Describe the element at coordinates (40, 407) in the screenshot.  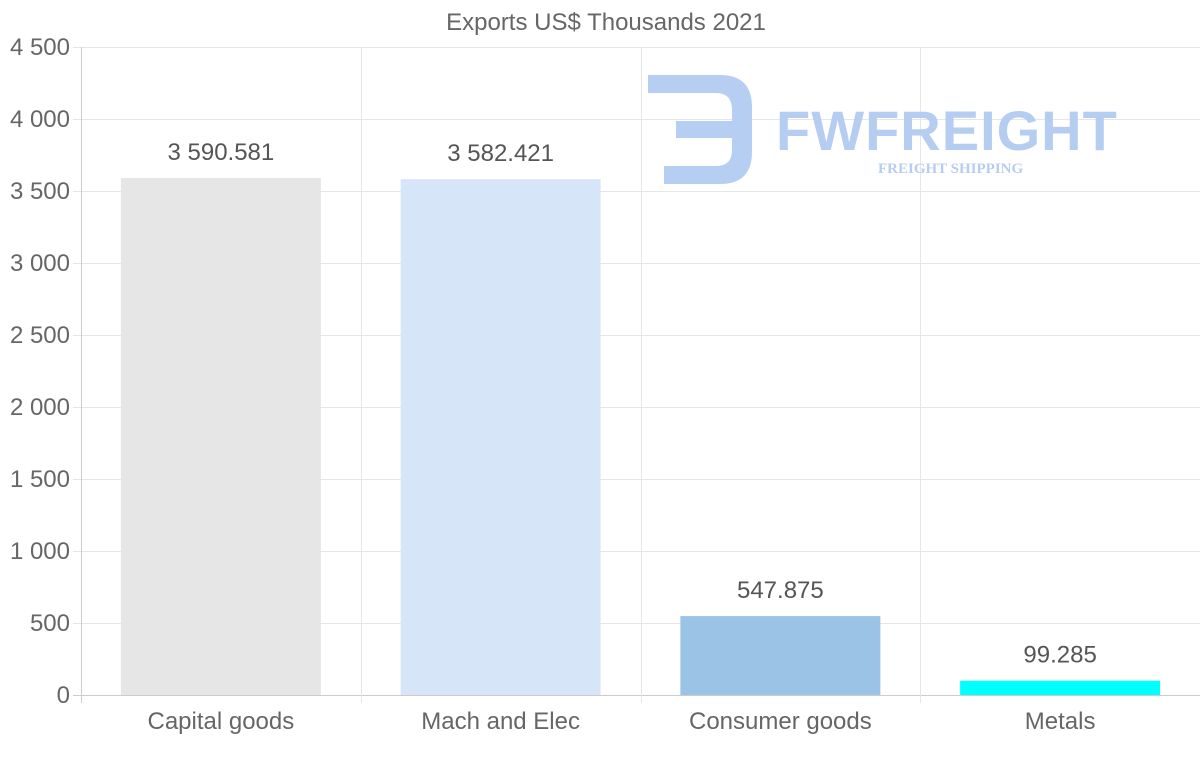
I see `y-tick-label: 2 000` at that location.